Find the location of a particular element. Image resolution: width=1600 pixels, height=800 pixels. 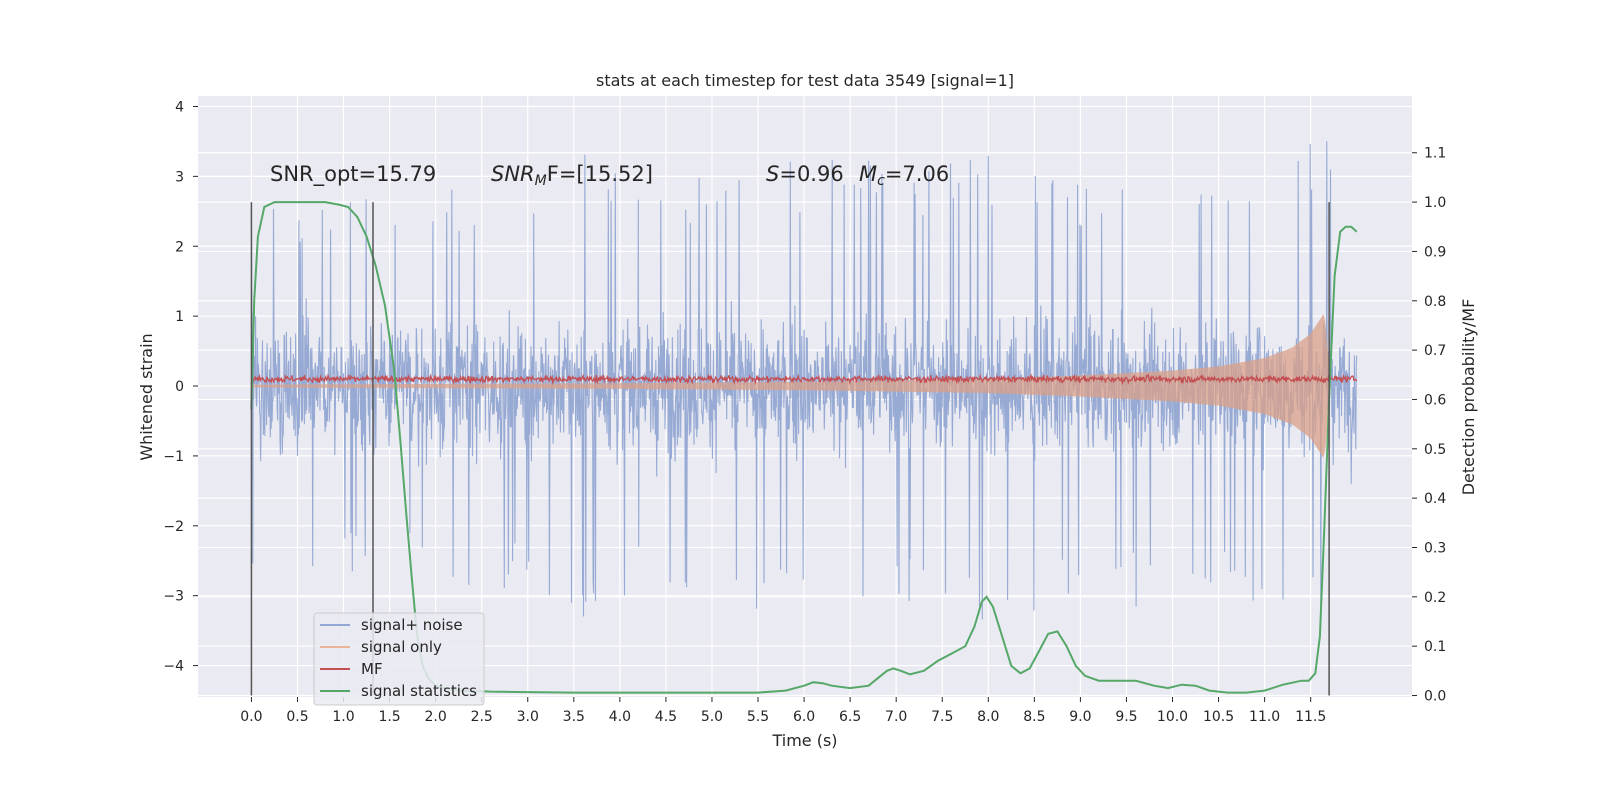

y-tick-label: 2 is located at coordinates (179, 247).